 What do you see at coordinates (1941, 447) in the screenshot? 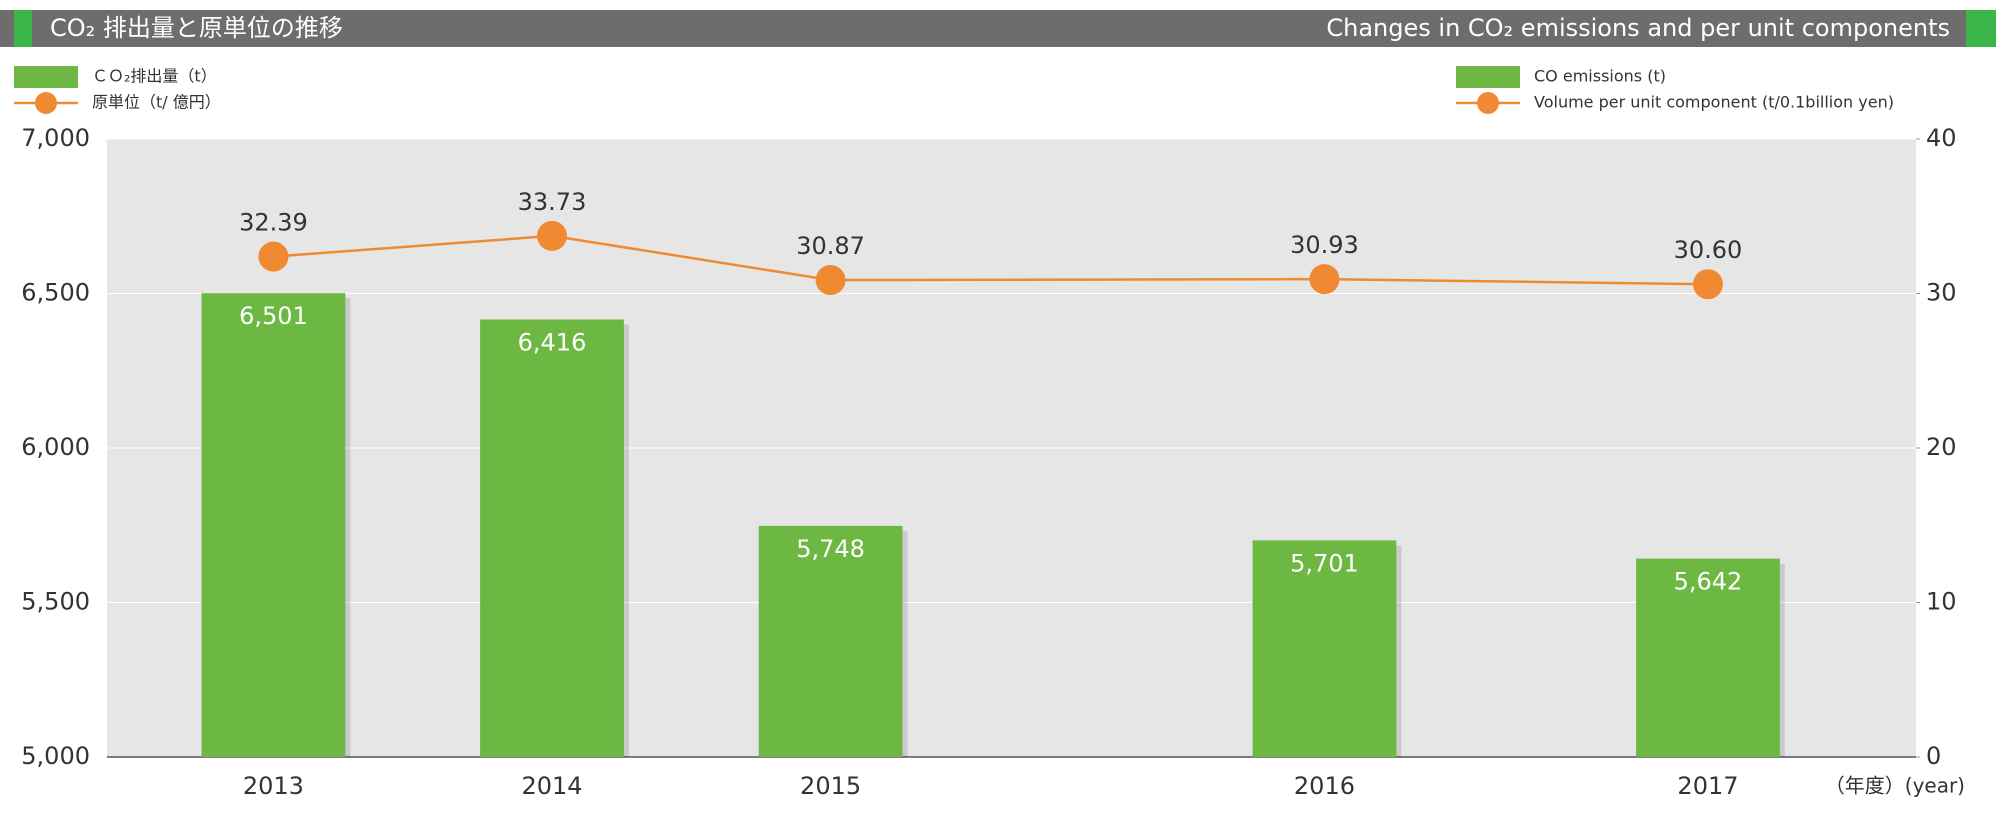
I see `y2-tick-label: 20` at bounding box center [1941, 447].